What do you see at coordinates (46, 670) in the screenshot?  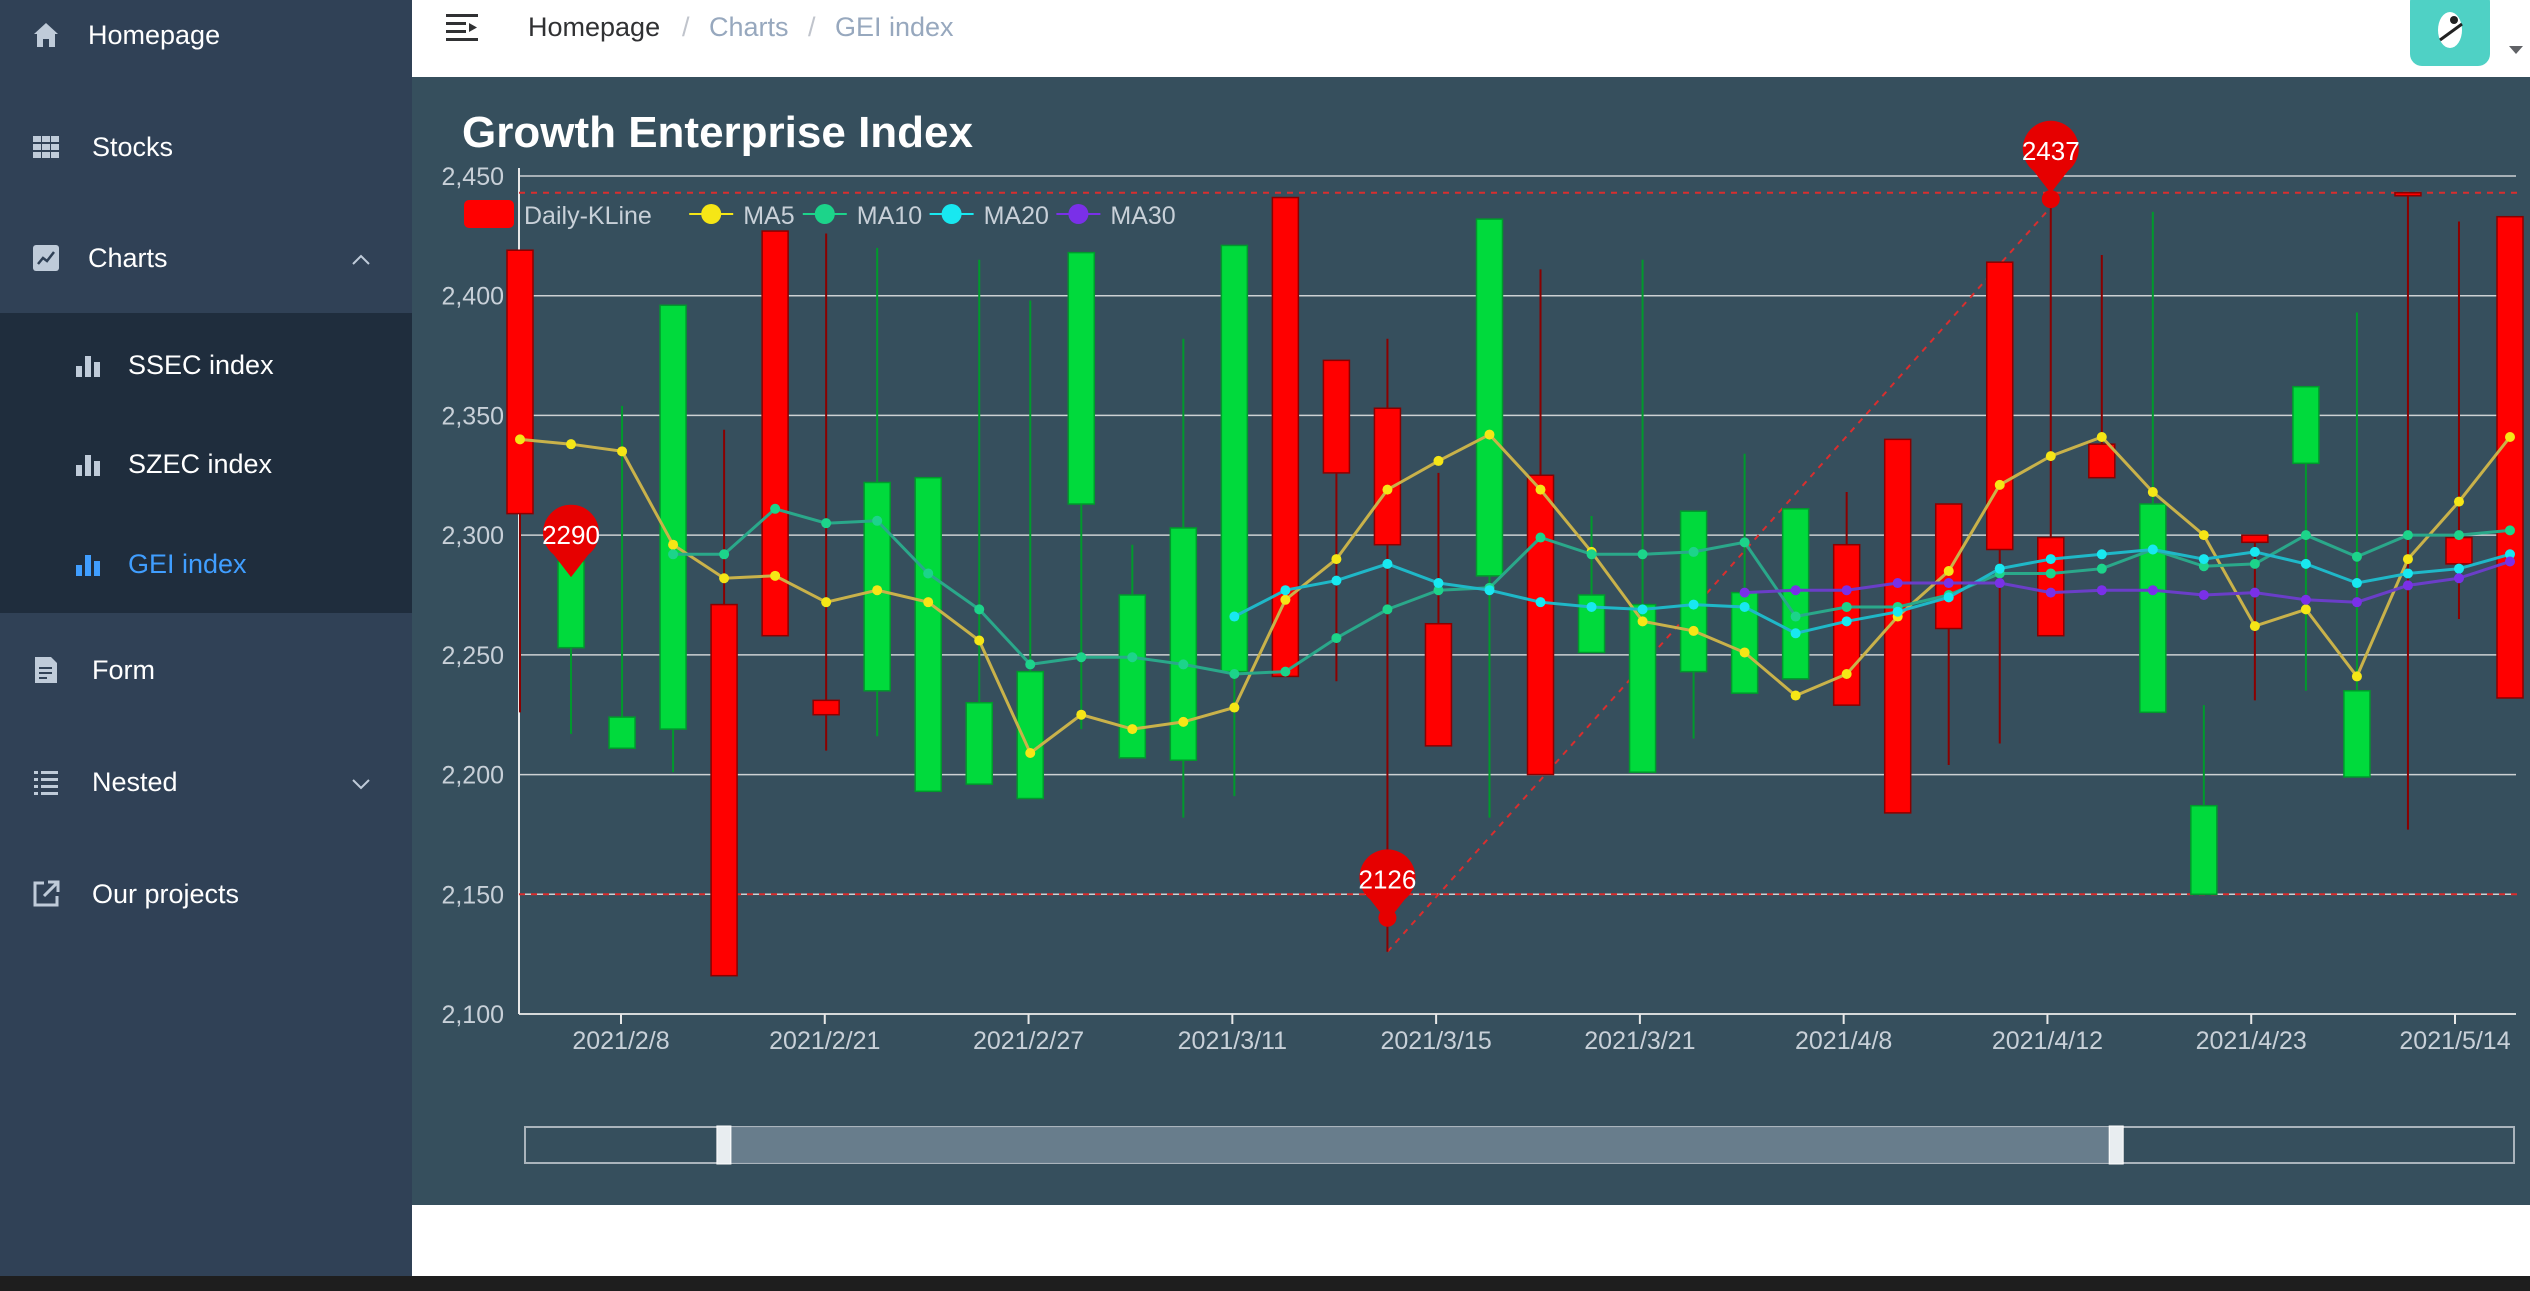 I see `form-icon` at bounding box center [46, 670].